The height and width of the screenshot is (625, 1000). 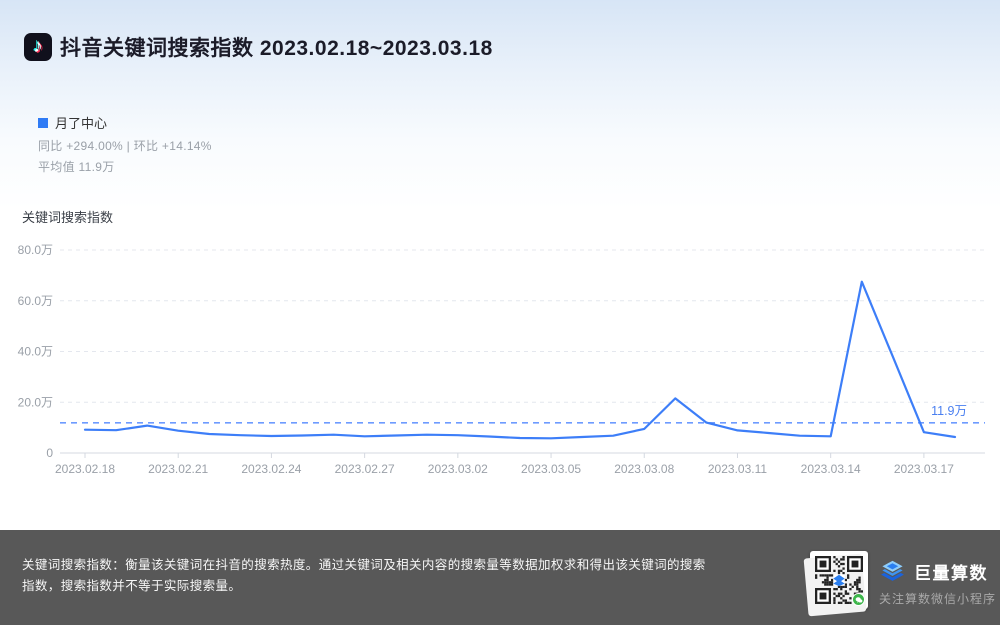 I want to click on svg-text: 40.0万, so click(x=35, y=352).